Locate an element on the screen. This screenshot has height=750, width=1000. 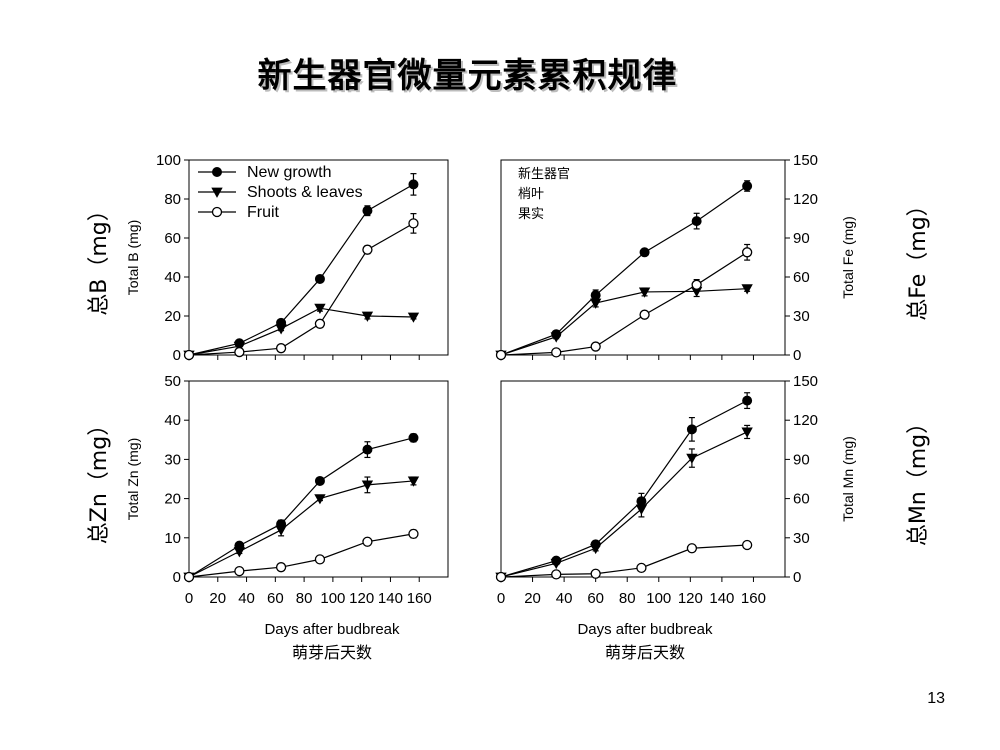
x-tick-label: 140 is located at coordinates (721, 598).